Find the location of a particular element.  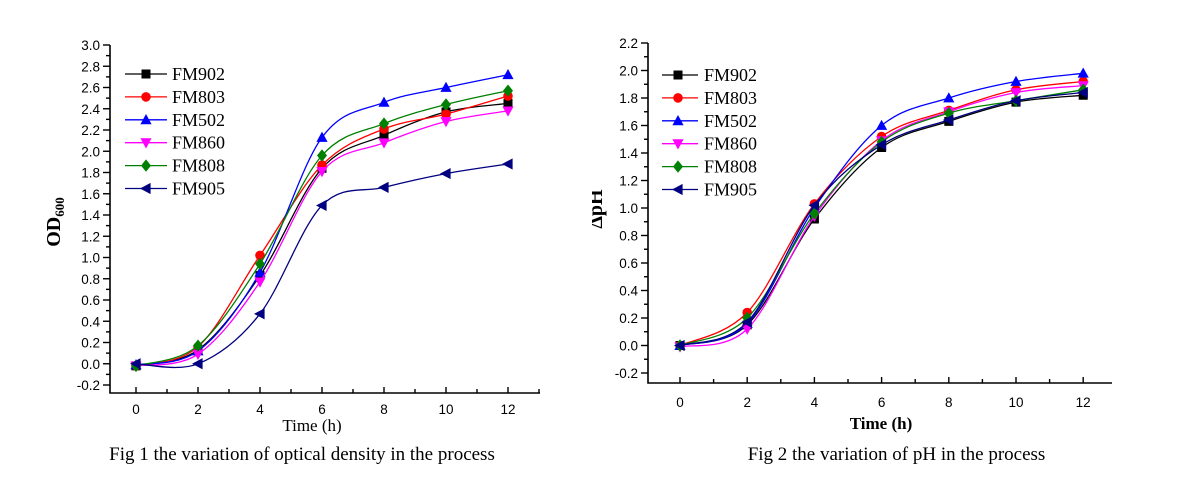

y-tick-label: 1.8 is located at coordinates (628, 98).